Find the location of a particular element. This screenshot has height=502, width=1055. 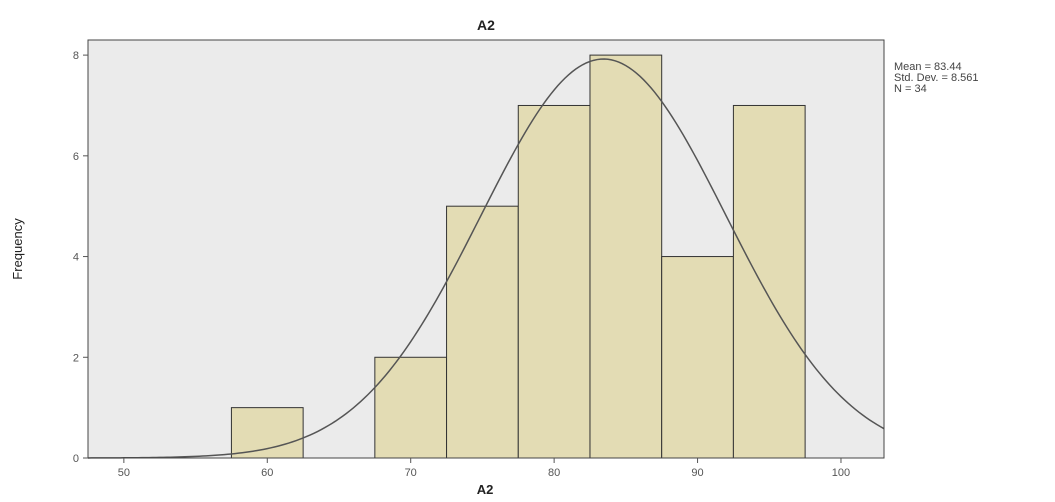

y-axis-label: Frequency is located at coordinates (17, 249).